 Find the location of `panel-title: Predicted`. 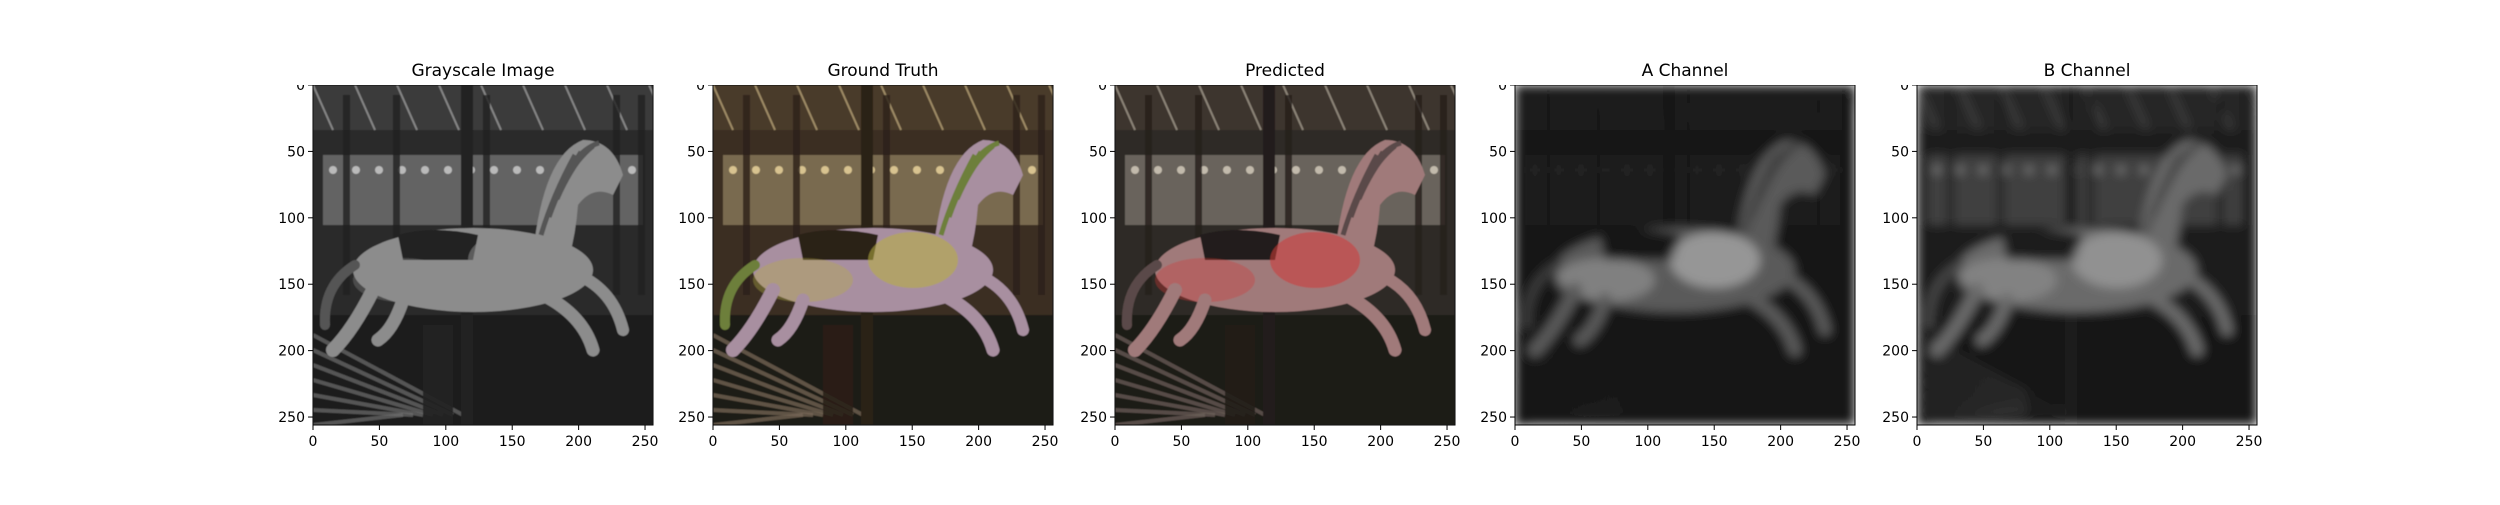

panel-title: Predicted is located at coordinates (1285, 71).